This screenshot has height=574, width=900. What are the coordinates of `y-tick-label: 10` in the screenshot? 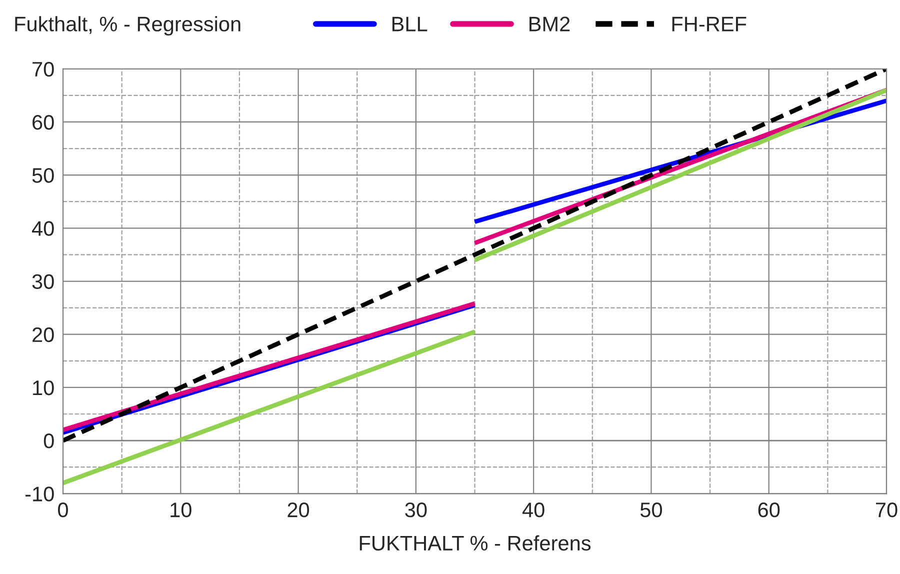 It's located at (43, 388).